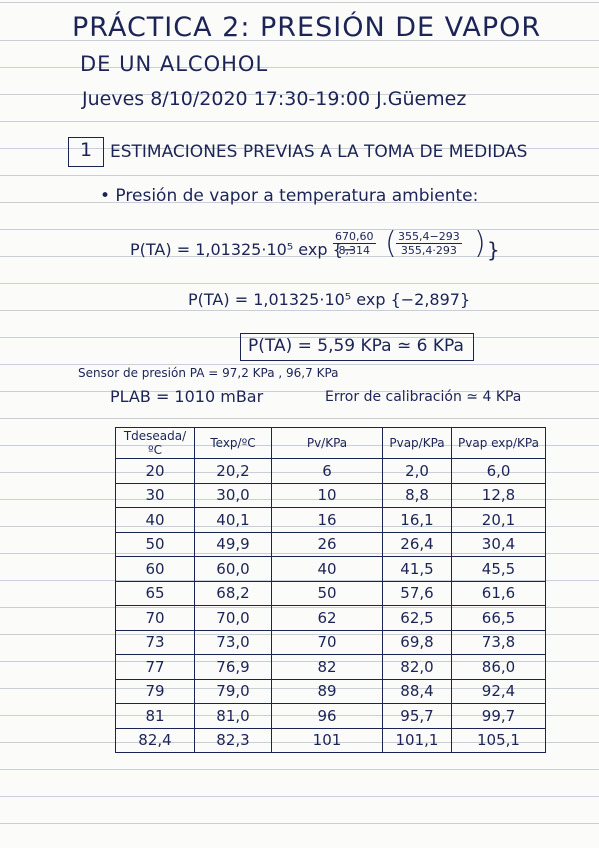  I want to click on table-row: 79 79,0 89 88,4 92,4, so click(330, 691).